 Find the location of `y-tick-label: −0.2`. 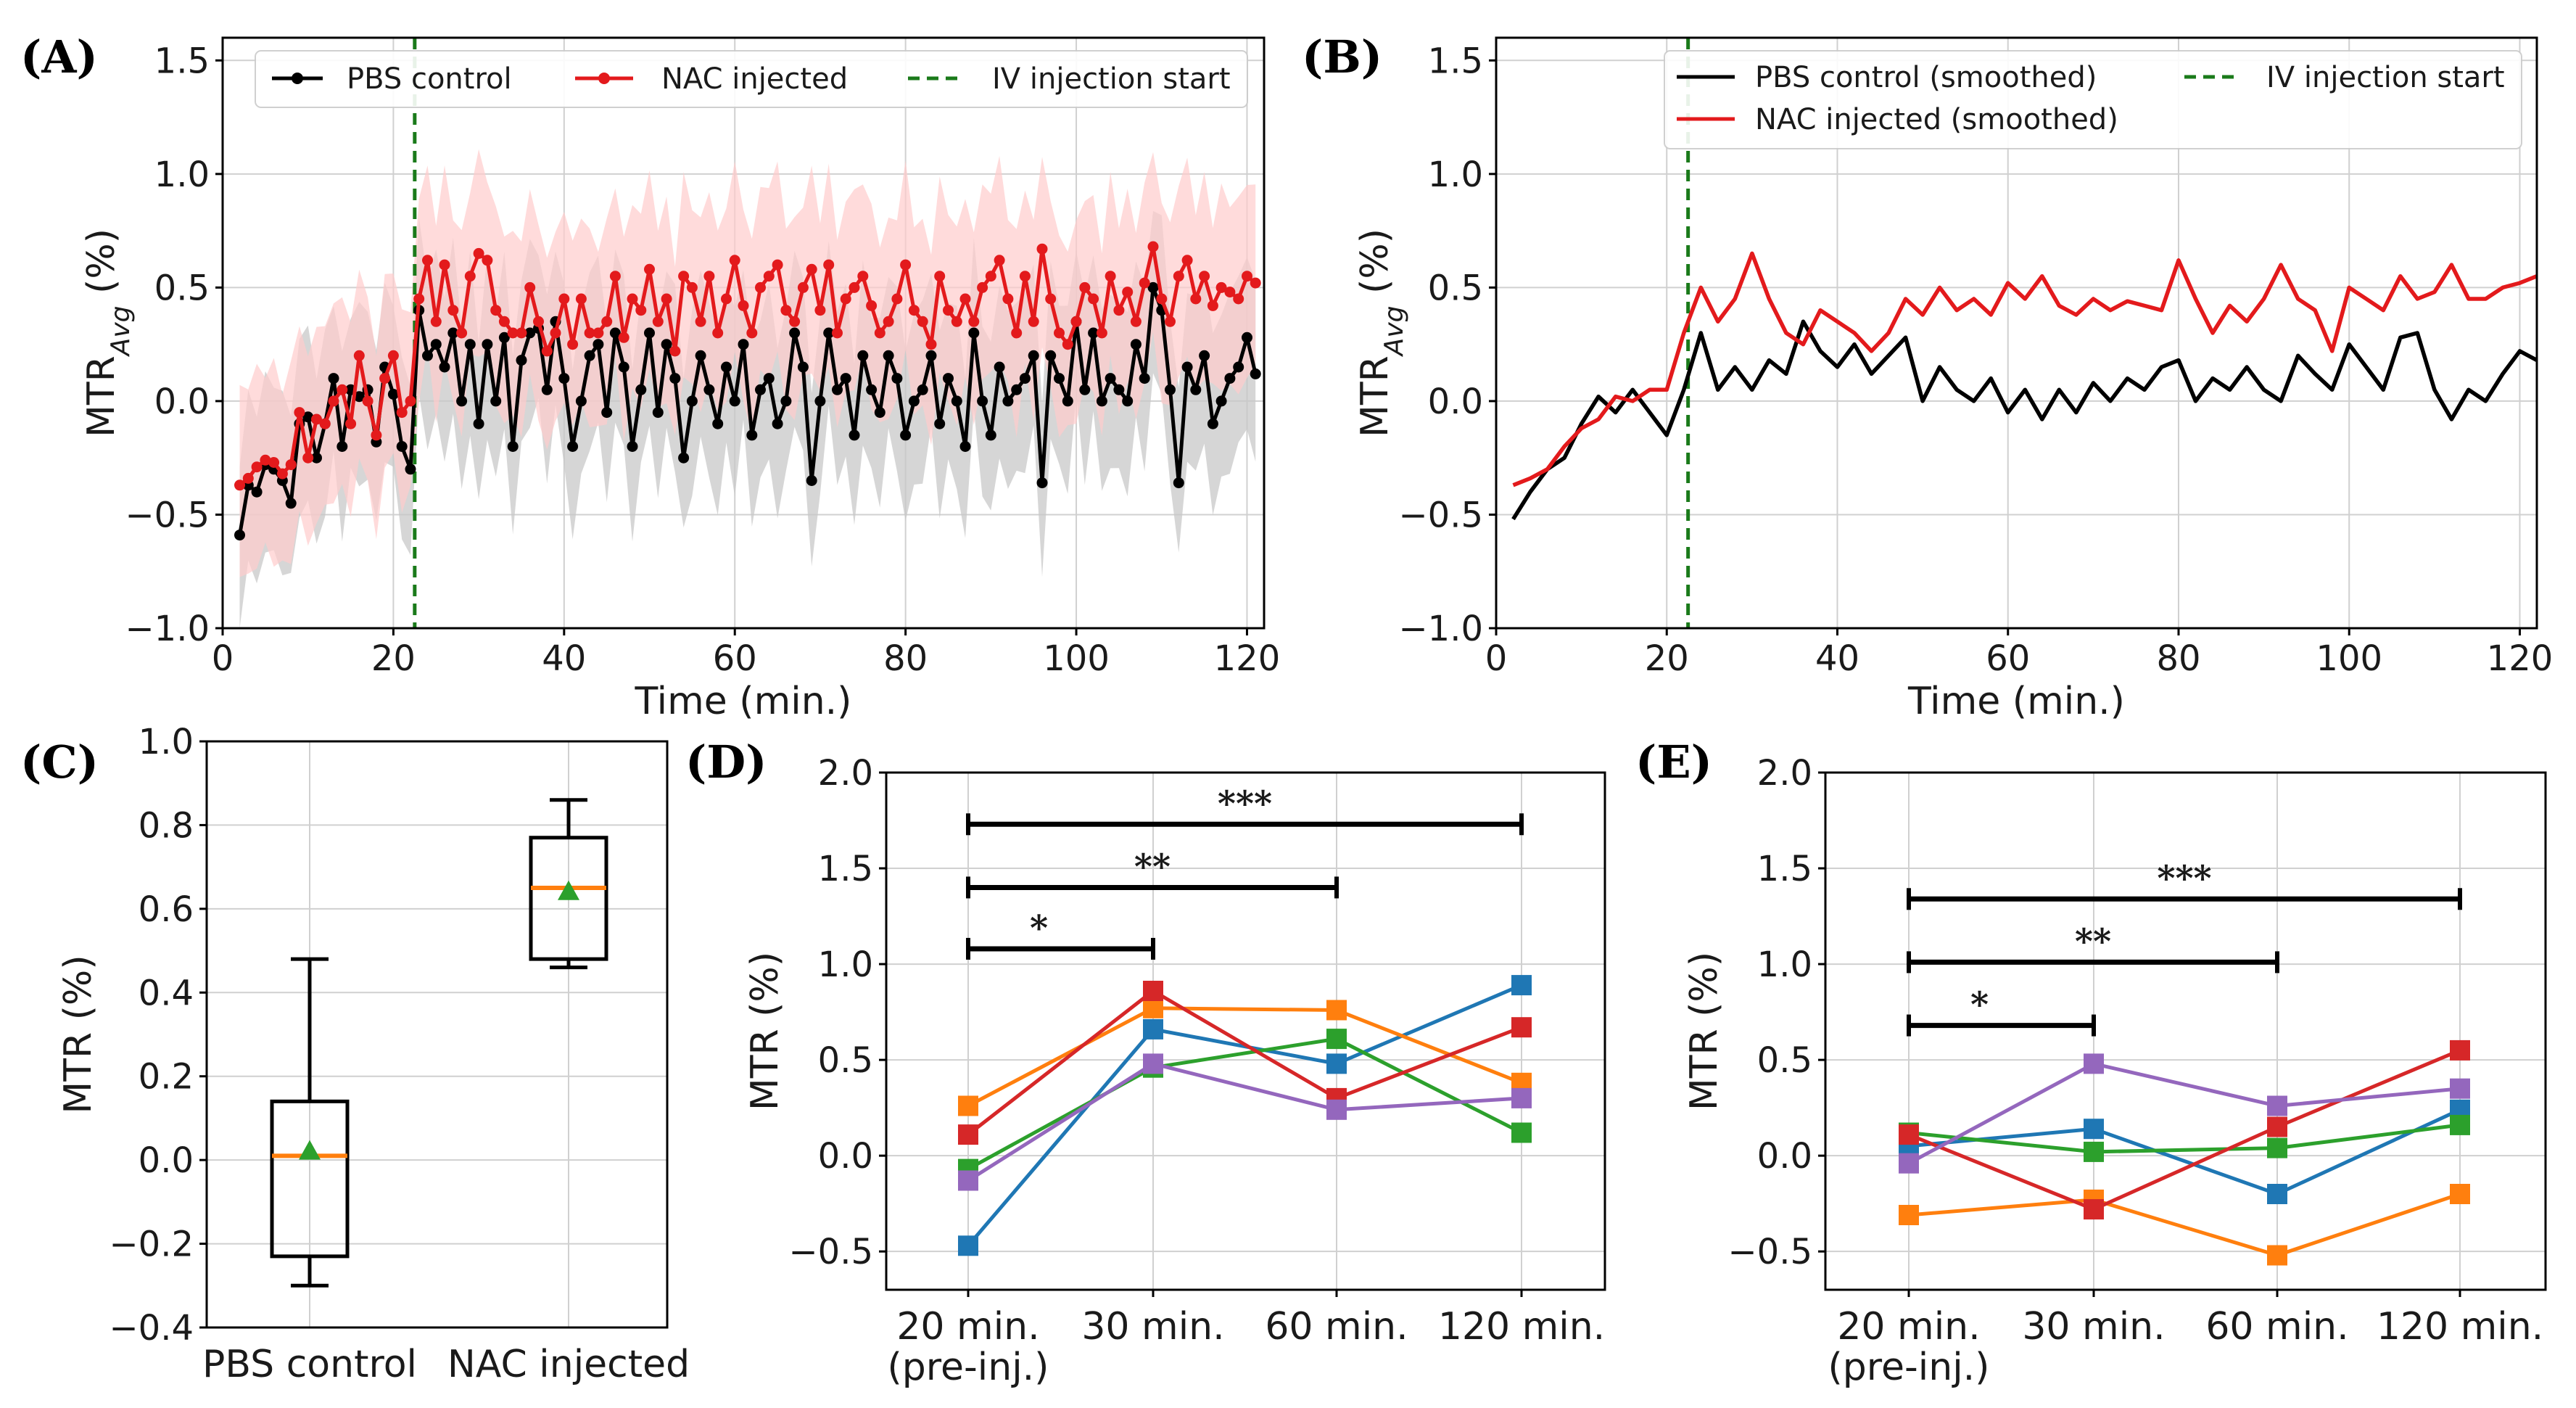

y-tick-label: −0.2 is located at coordinates (151, 1245).